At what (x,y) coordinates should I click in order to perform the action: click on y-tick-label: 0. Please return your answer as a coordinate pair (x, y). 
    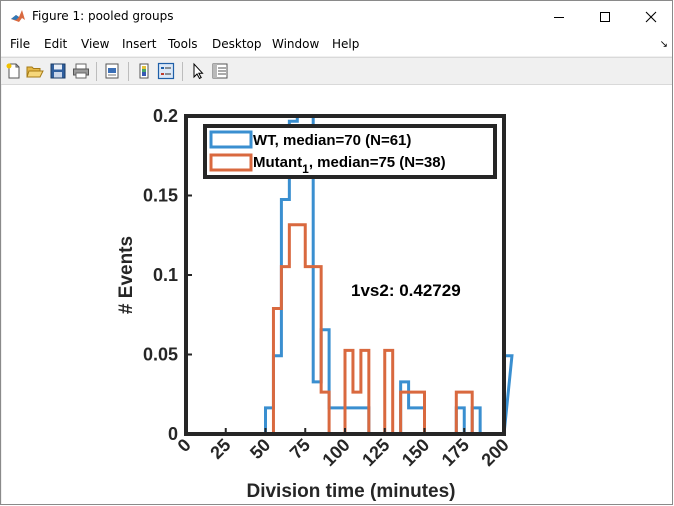
    Looking at the image, I should click on (173, 434).